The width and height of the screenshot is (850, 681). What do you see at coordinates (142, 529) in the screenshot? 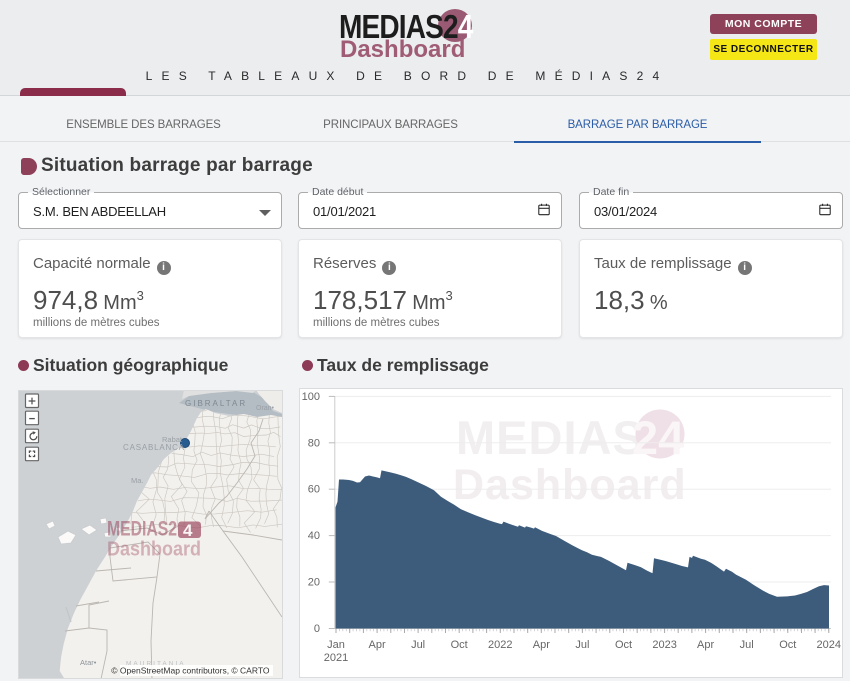
I see `svg-text: MEDIAS2` at bounding box center [142, 529].